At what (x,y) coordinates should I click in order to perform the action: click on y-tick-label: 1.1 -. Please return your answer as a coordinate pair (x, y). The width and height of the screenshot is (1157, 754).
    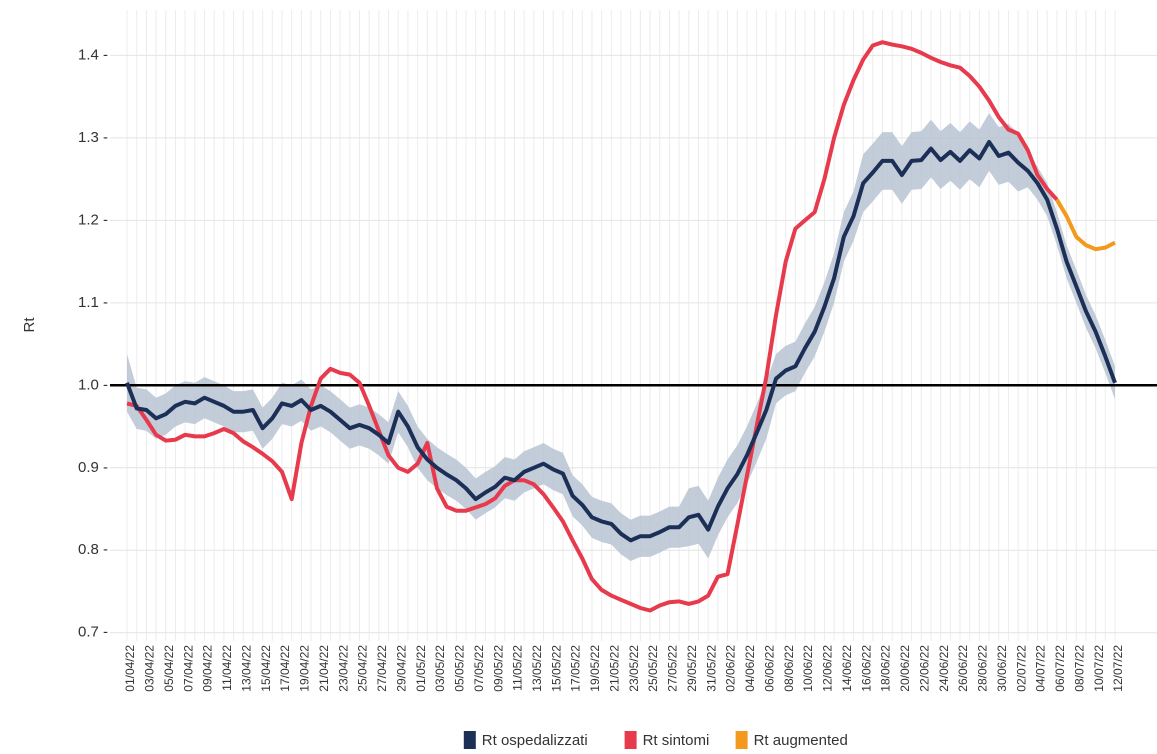
    Looking at the image, I should click on (93, 302).